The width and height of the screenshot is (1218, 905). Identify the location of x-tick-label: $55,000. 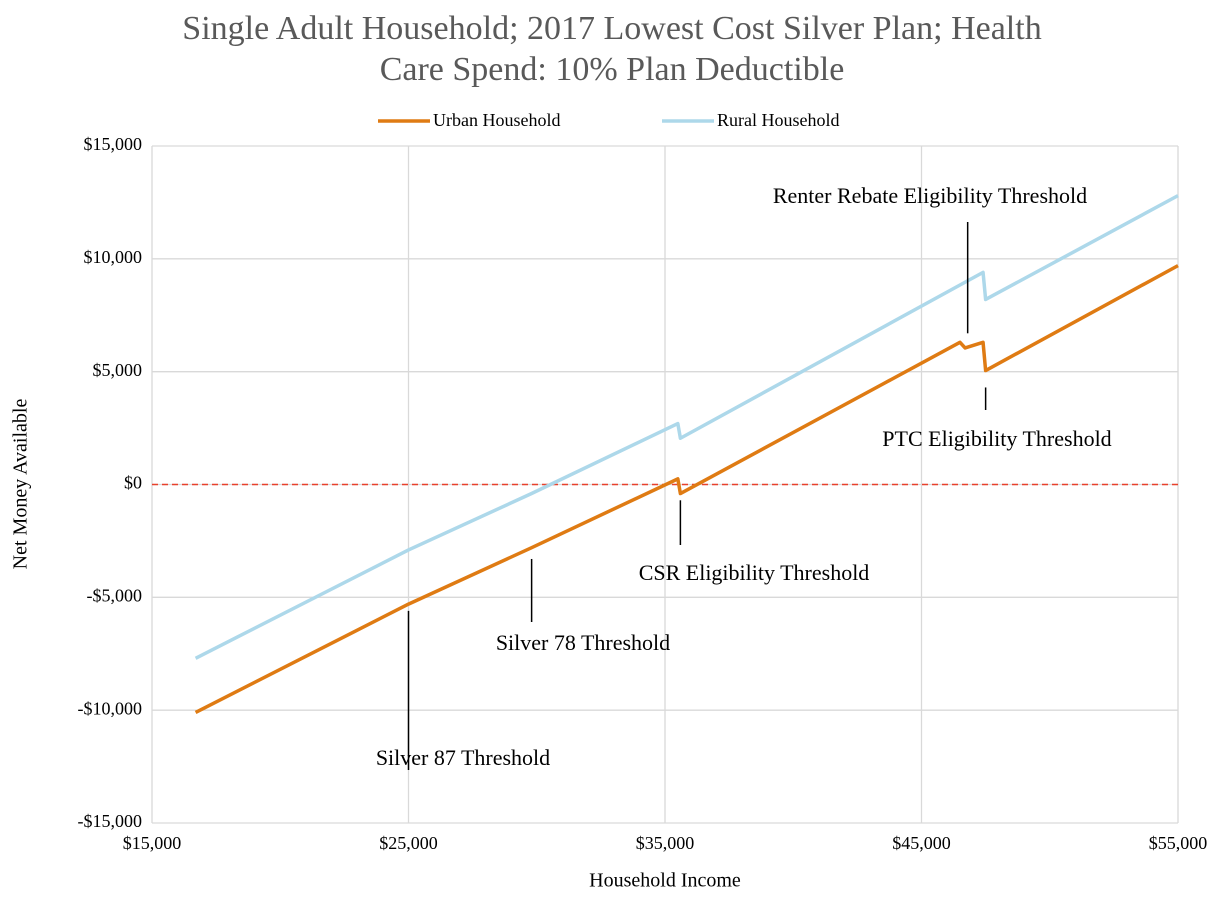
(1178, 843).